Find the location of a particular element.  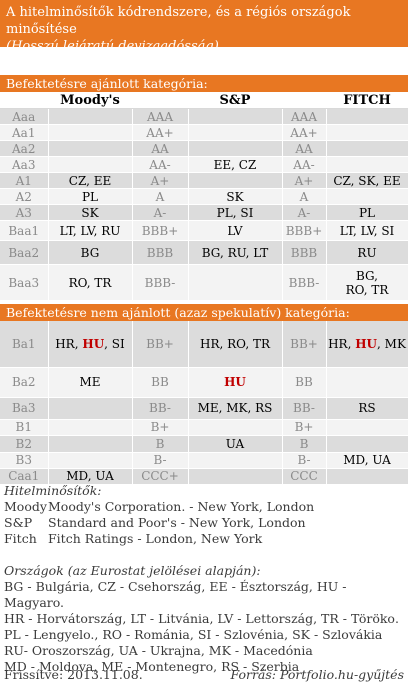

fitch-grade: AA+ is located at coordinates (304, 132).